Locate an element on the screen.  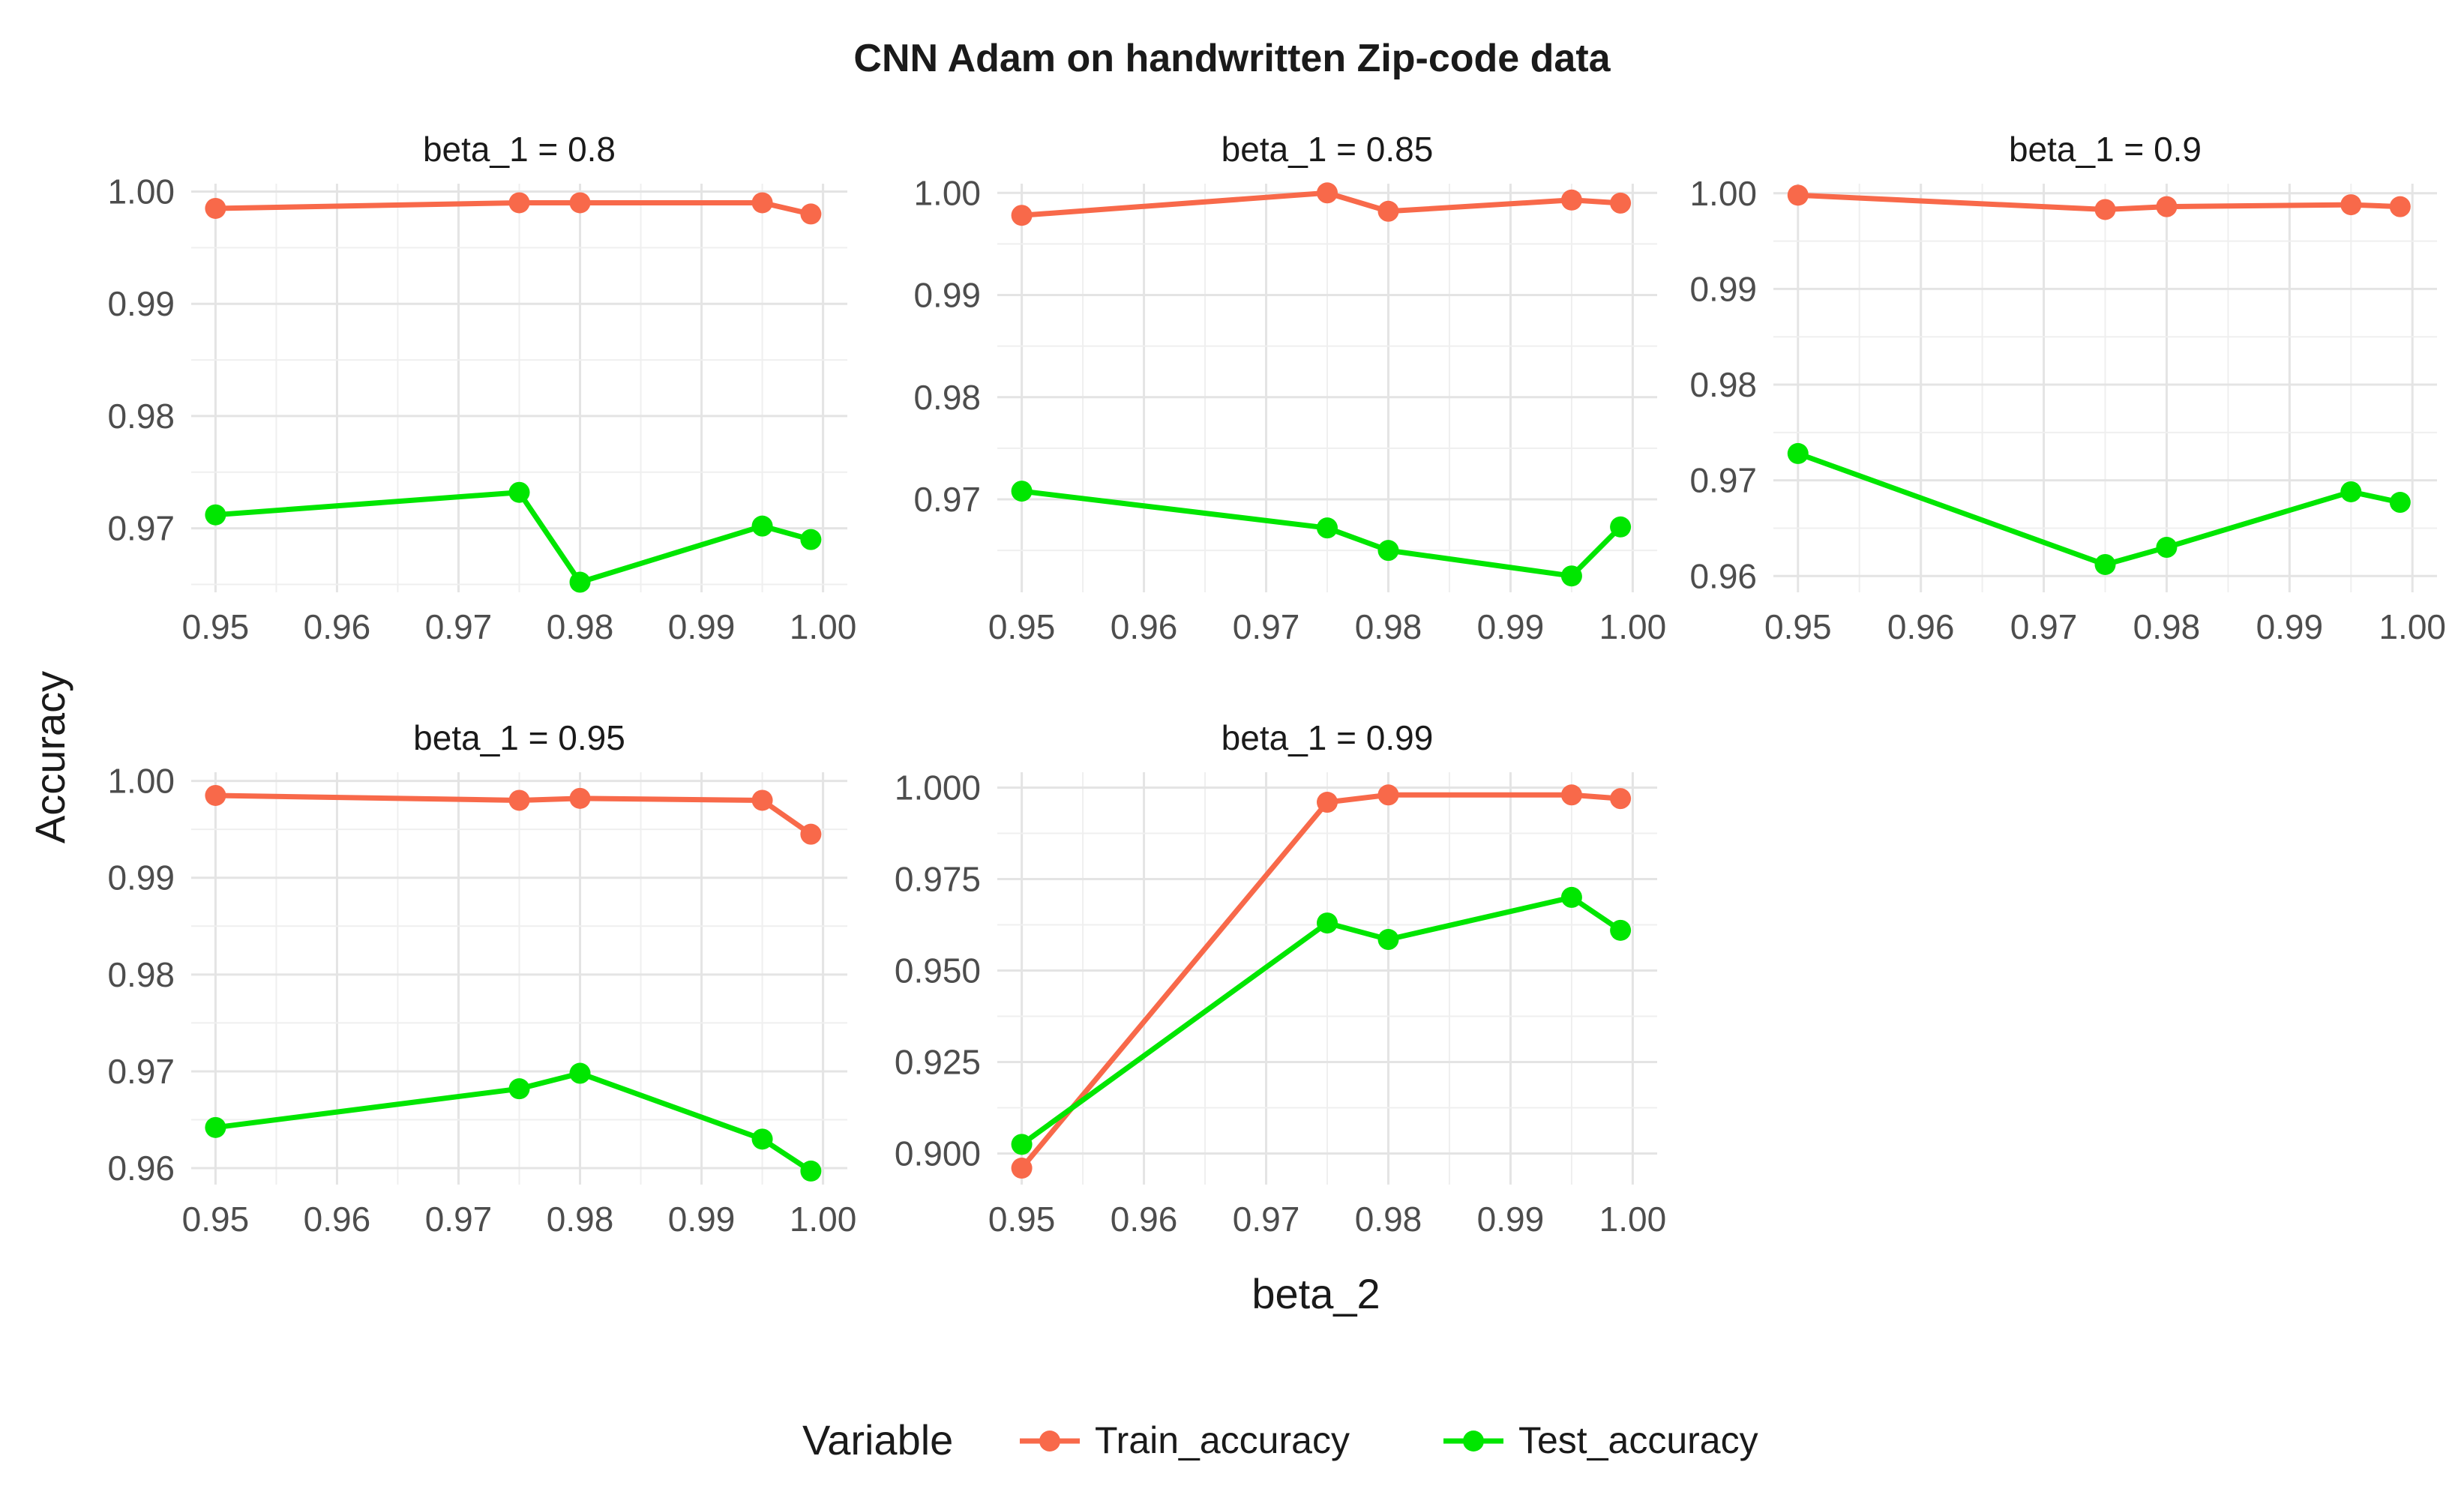
y-tick-label: 0.900 is located at coordinates (938, 1153).